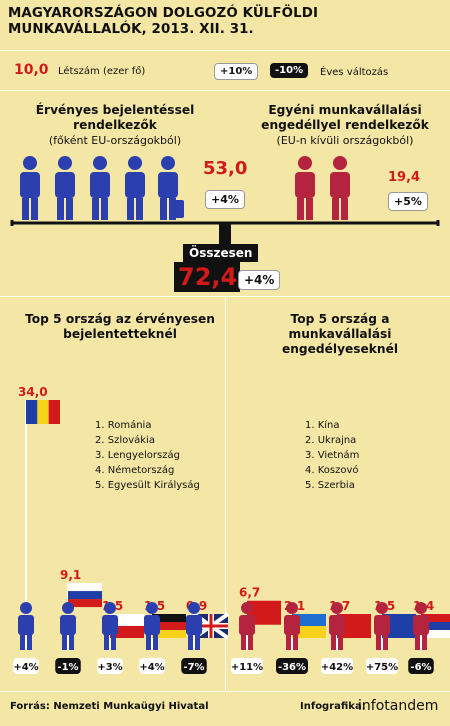 This screenshot has width=450, height=726. I want to click on list-item: 5. Egyesült Királyság, so click(147, 485).